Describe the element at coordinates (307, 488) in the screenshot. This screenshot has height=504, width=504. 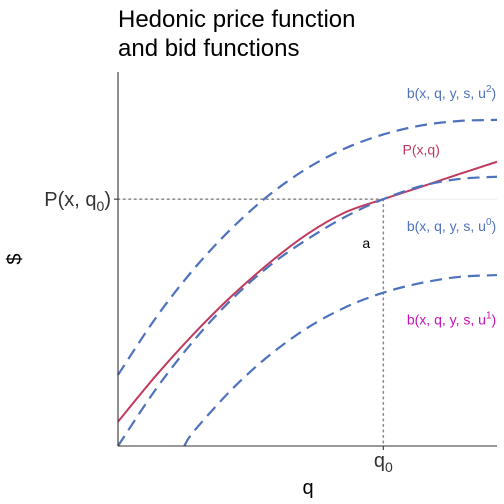
I see `x-axis-title: q` at that location.